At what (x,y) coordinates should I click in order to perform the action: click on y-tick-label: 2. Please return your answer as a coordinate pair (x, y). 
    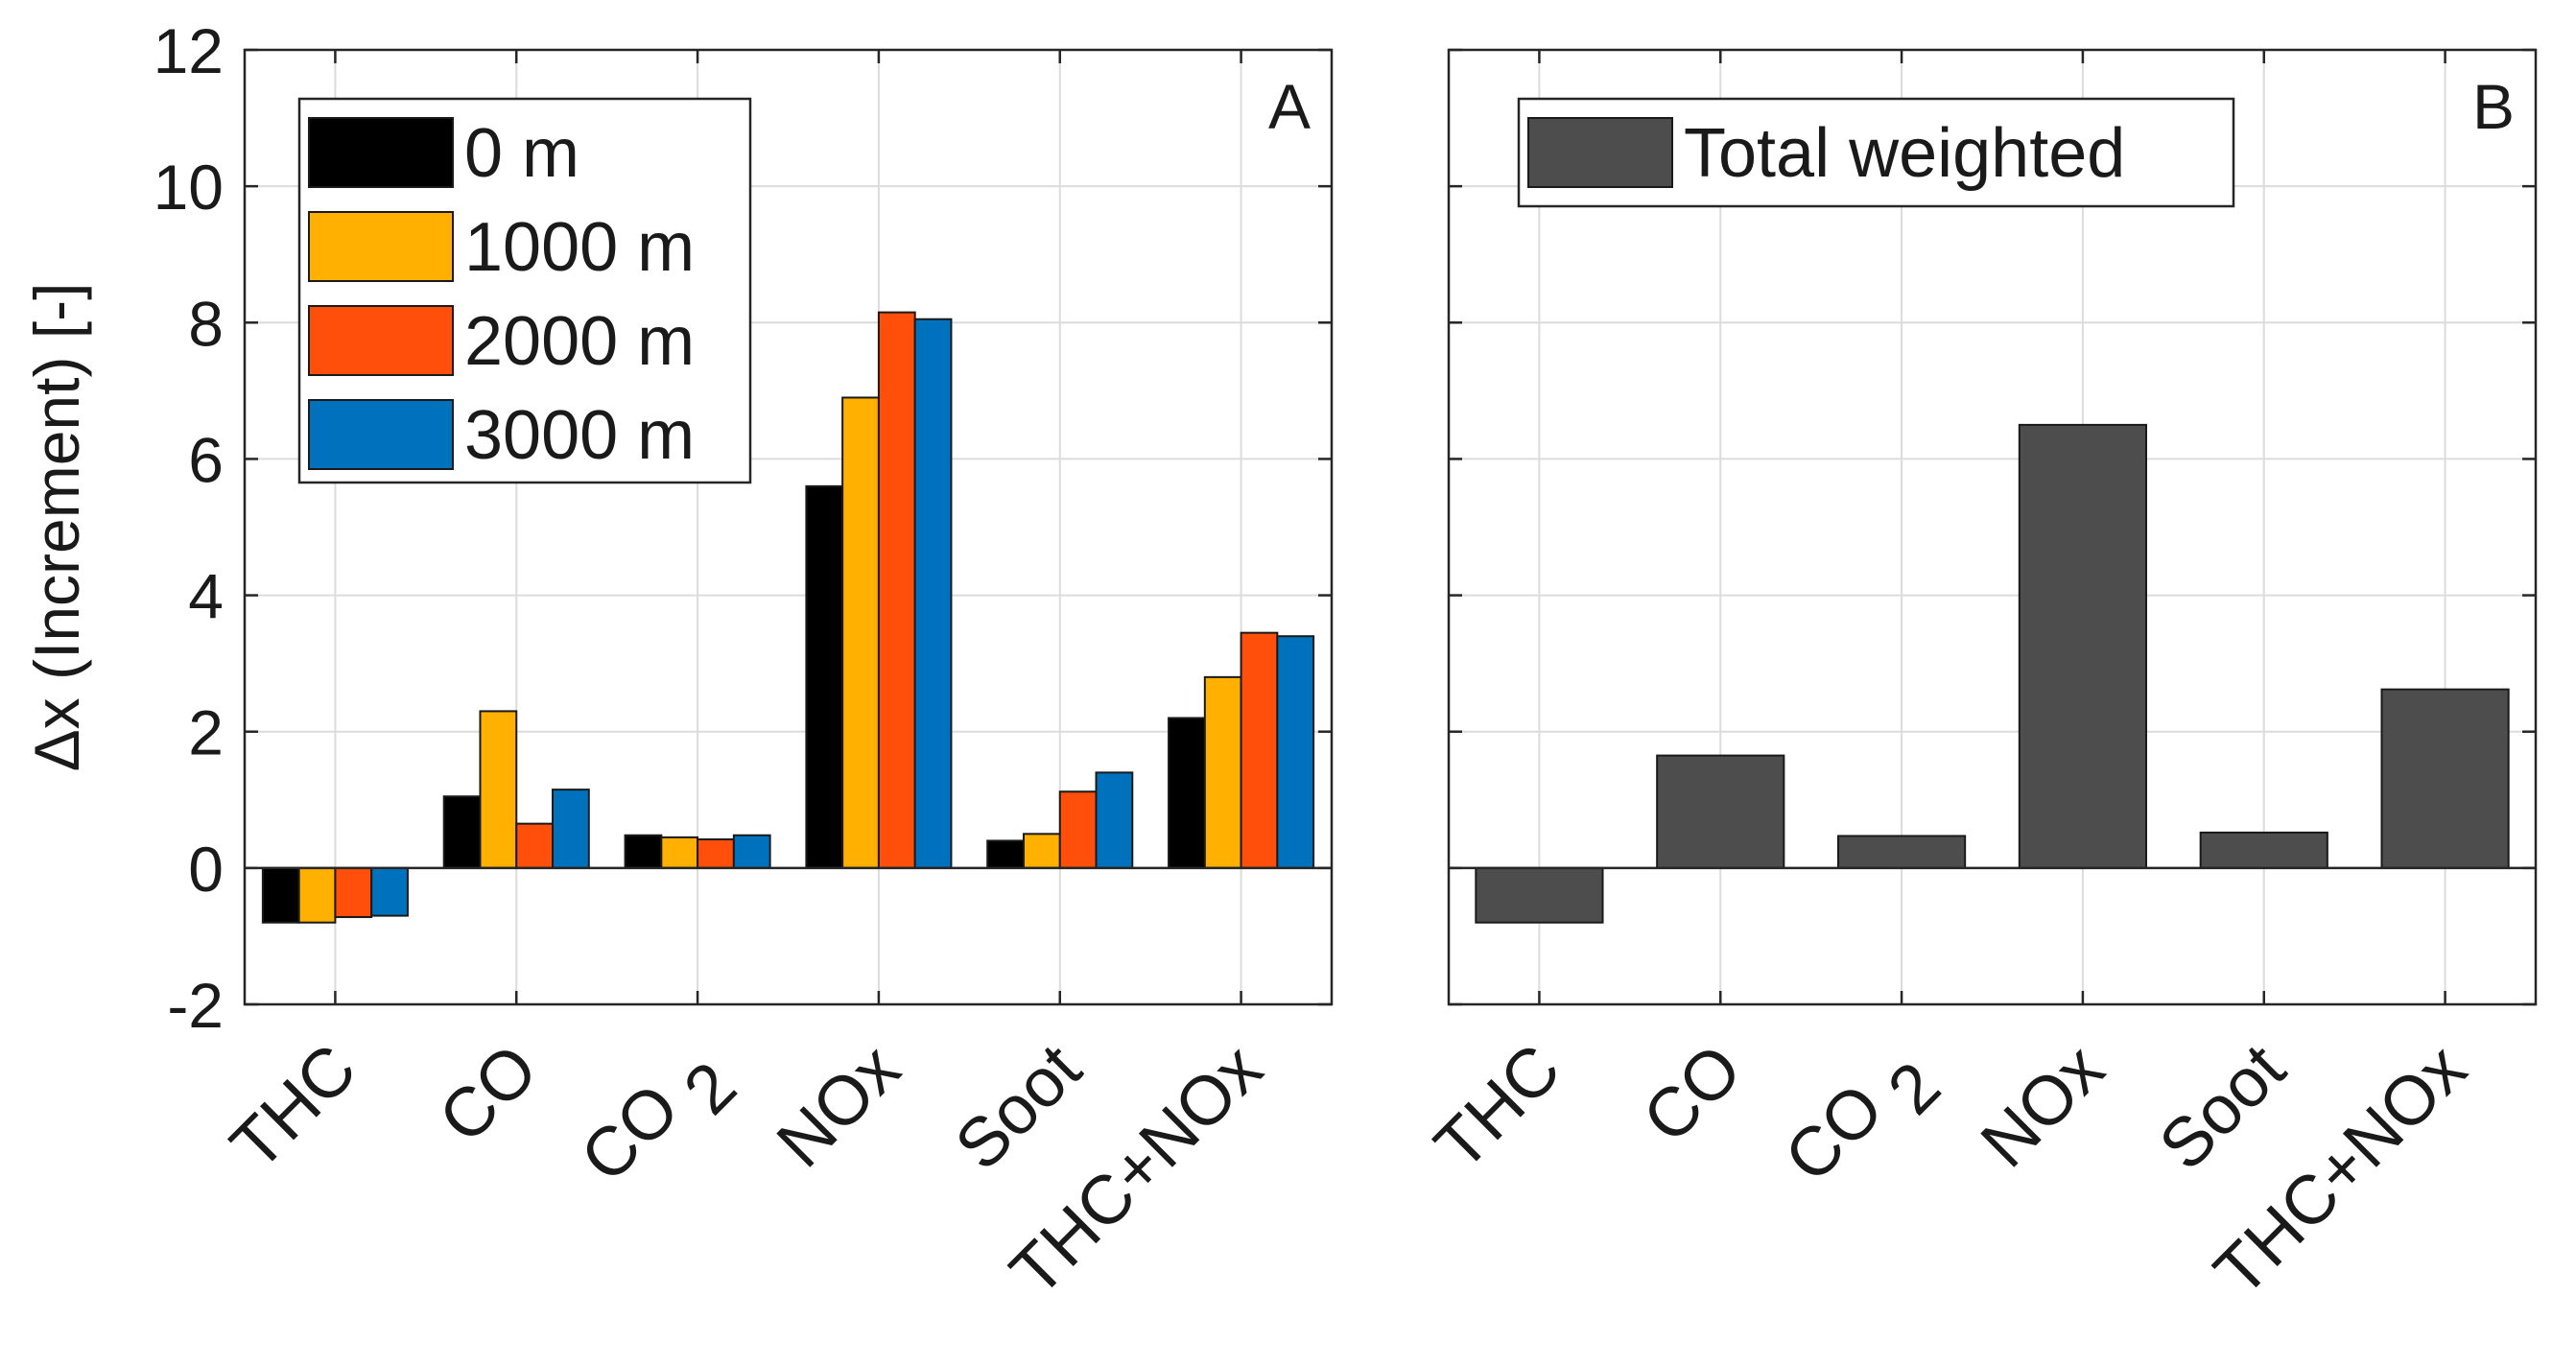
    Looking at the image, I should click on (206, 732).